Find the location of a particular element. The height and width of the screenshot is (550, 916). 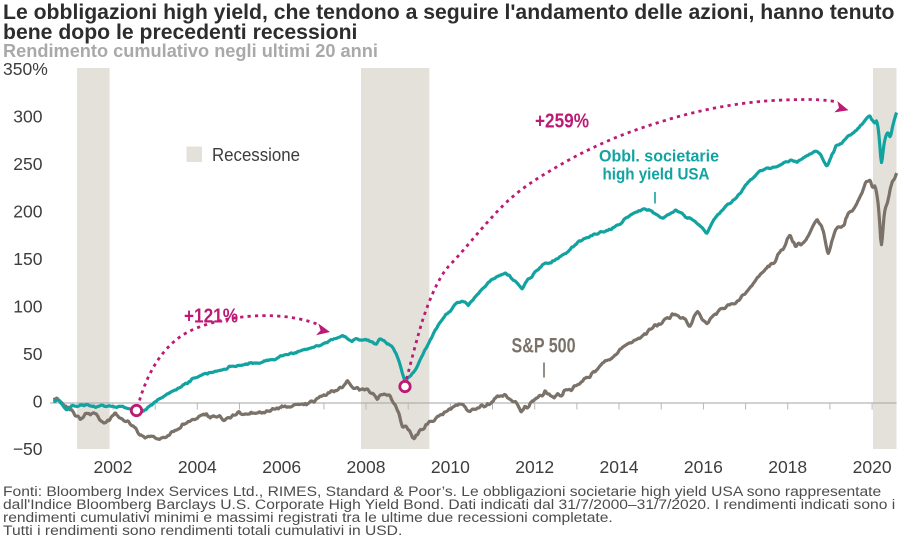

svg-text: 250 is located at coordinates (27, 164).